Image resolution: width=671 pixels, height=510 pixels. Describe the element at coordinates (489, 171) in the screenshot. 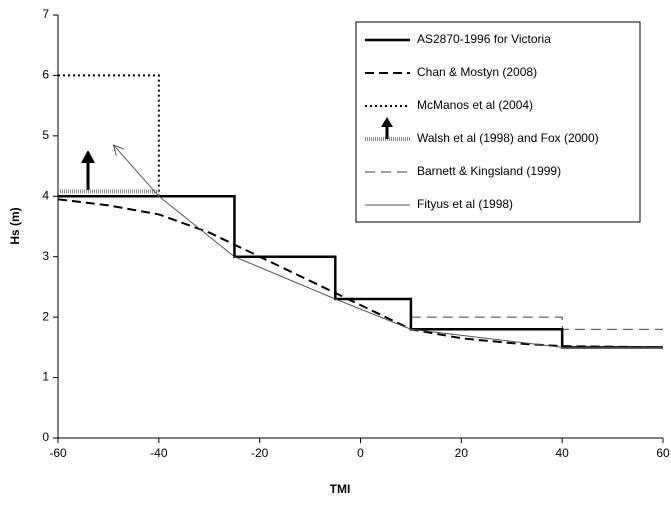

I see `legend-label: Barnett & Kingsland (1999)` at that location.